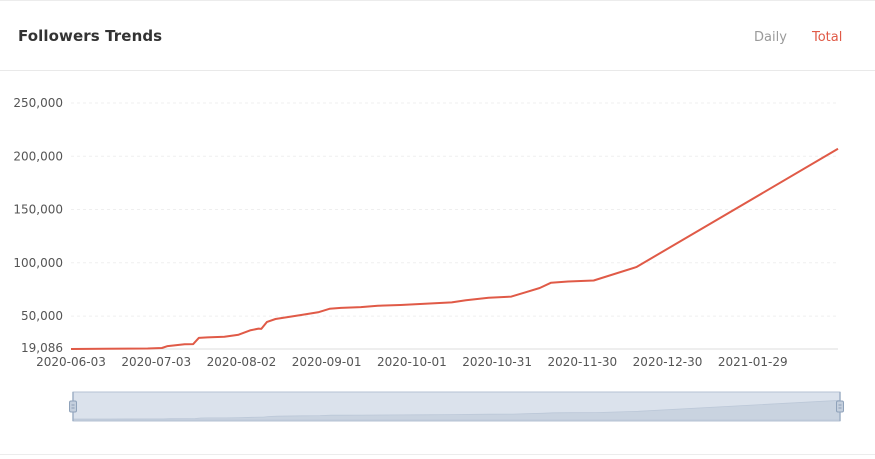  What do you see at coordinates (71, 362) in the screenshot?
I see `x-tick-label: 2020-06-03` at bounding box center [71, 362].